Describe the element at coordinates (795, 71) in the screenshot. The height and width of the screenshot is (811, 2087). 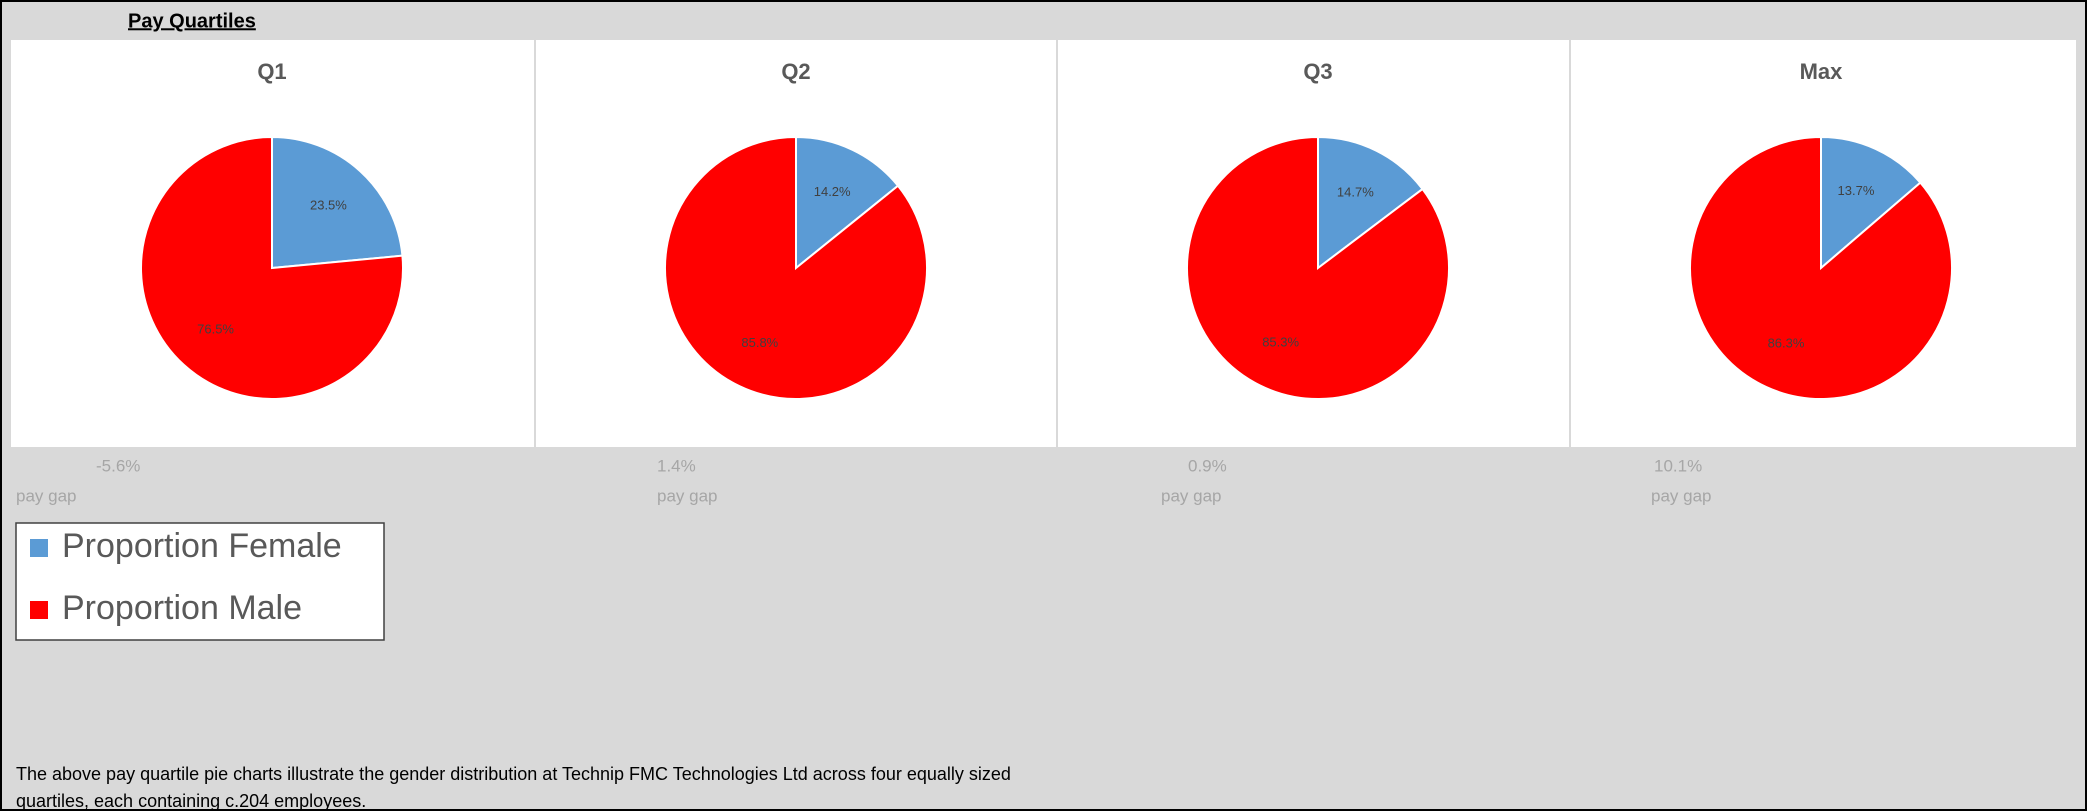
I see `chart-title: Q2` at that location.